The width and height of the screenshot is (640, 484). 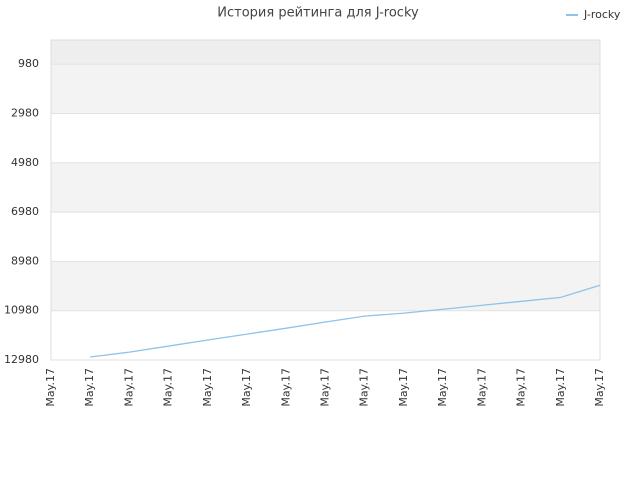 What do you see at coordinates (21, 310) in the screenshot?
I see `y-tick-label: 10980` at bounding box center [21, 310].